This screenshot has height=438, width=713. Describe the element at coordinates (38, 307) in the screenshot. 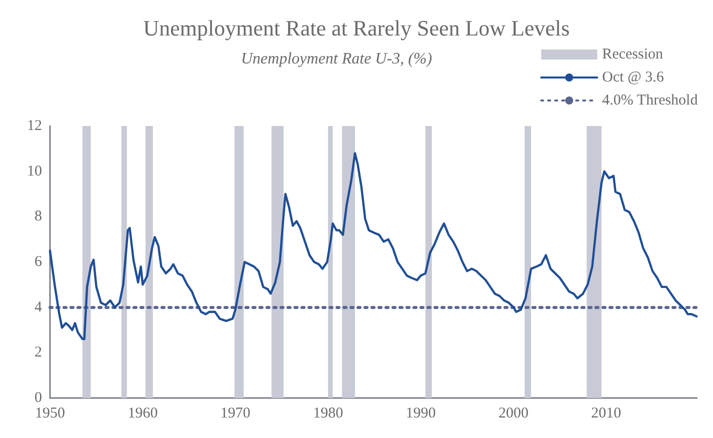

I see `y-tick-label: 4` at that location.